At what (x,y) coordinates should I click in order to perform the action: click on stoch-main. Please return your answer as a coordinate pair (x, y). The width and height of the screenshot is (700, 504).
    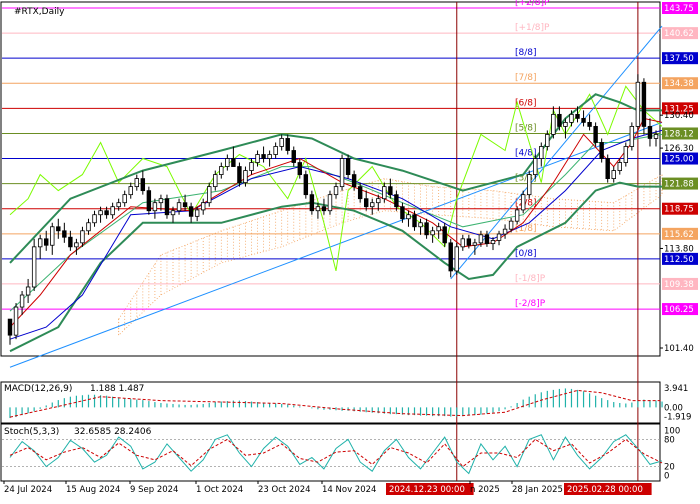
    Looking at the image, I should click on (336, 454).